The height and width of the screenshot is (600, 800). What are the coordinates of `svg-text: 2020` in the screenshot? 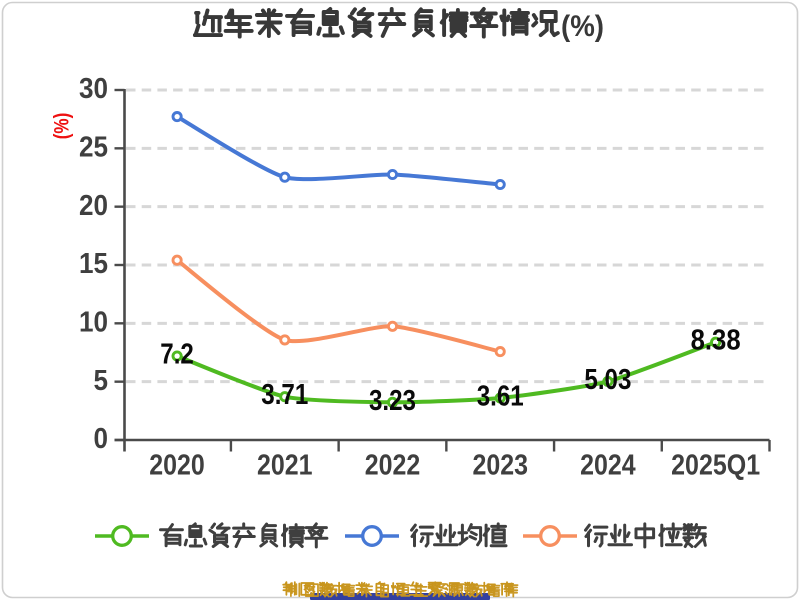 It's located at (177, 466).